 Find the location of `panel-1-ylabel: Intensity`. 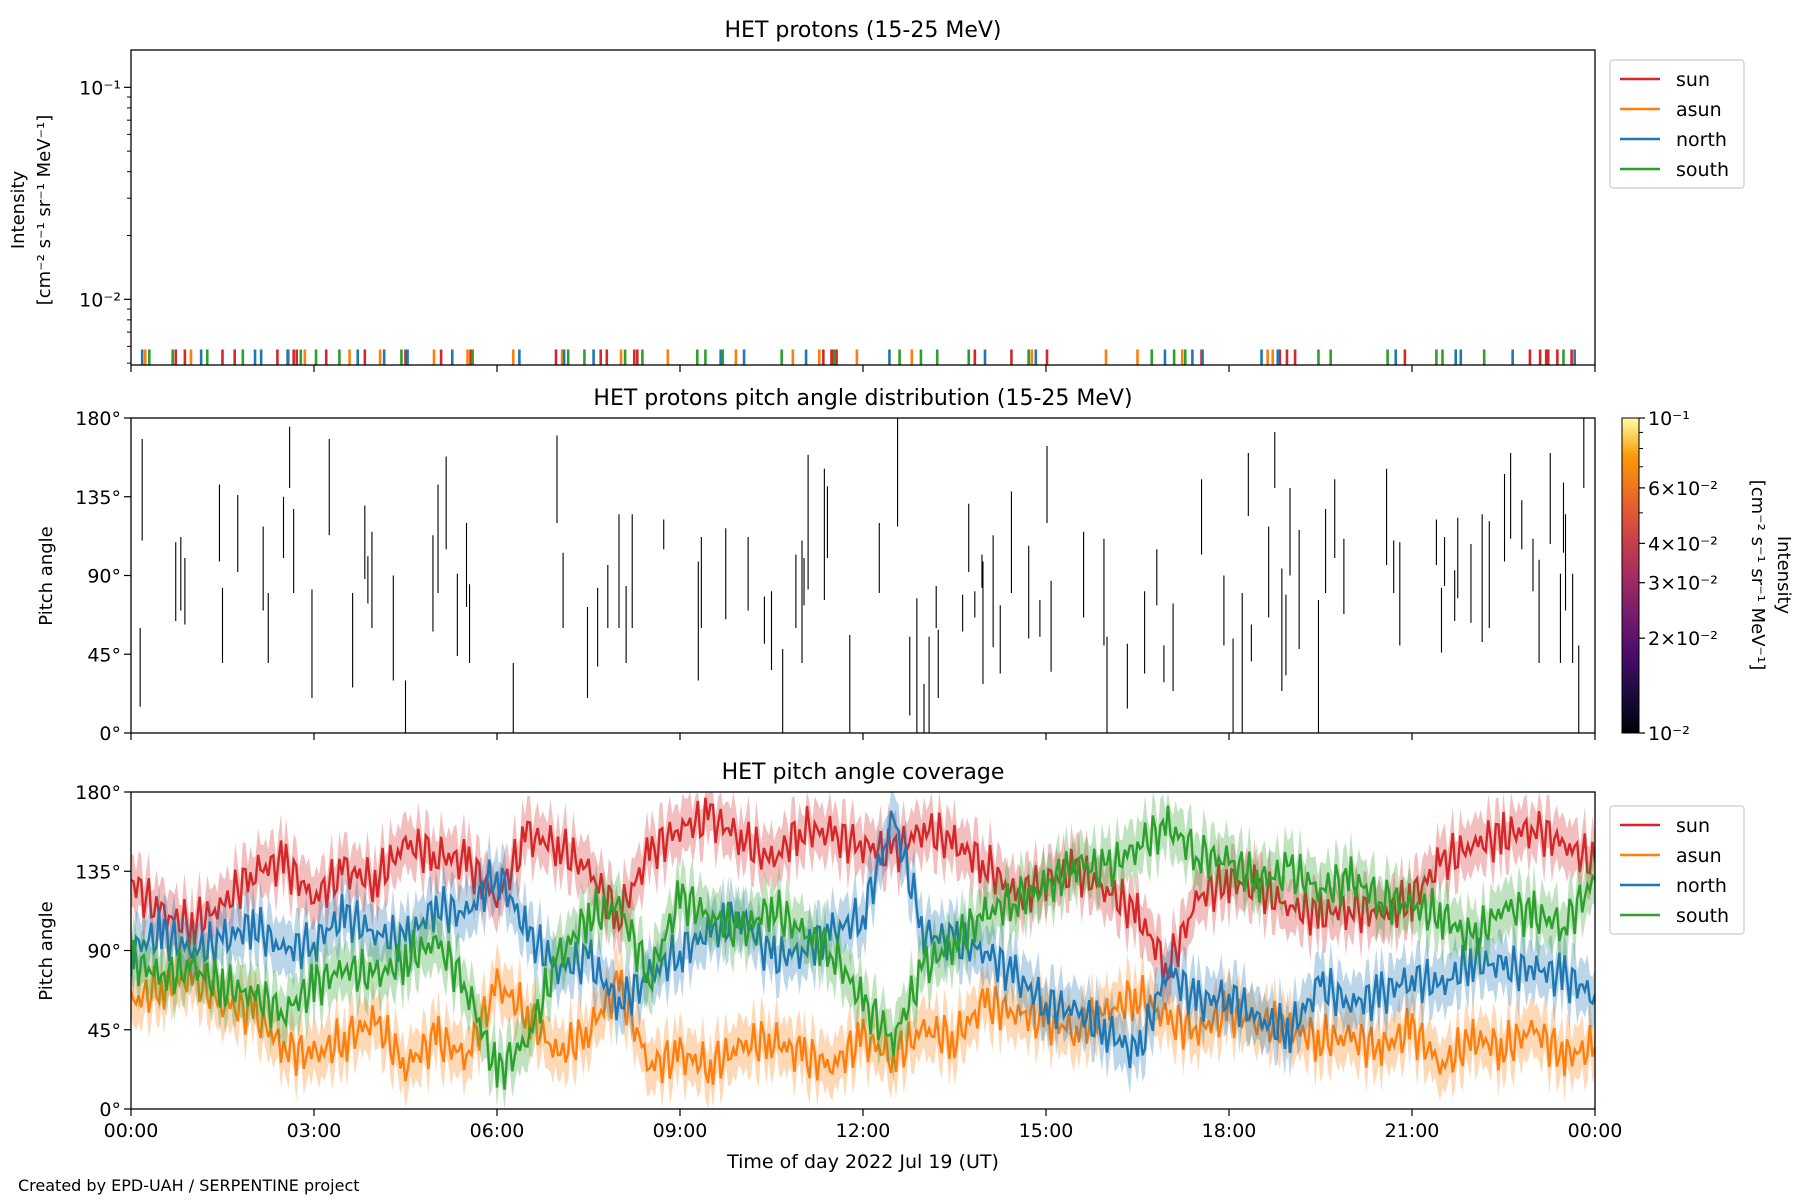

panel-1-ylabel: Intensity is located at coordinates (18, 209).